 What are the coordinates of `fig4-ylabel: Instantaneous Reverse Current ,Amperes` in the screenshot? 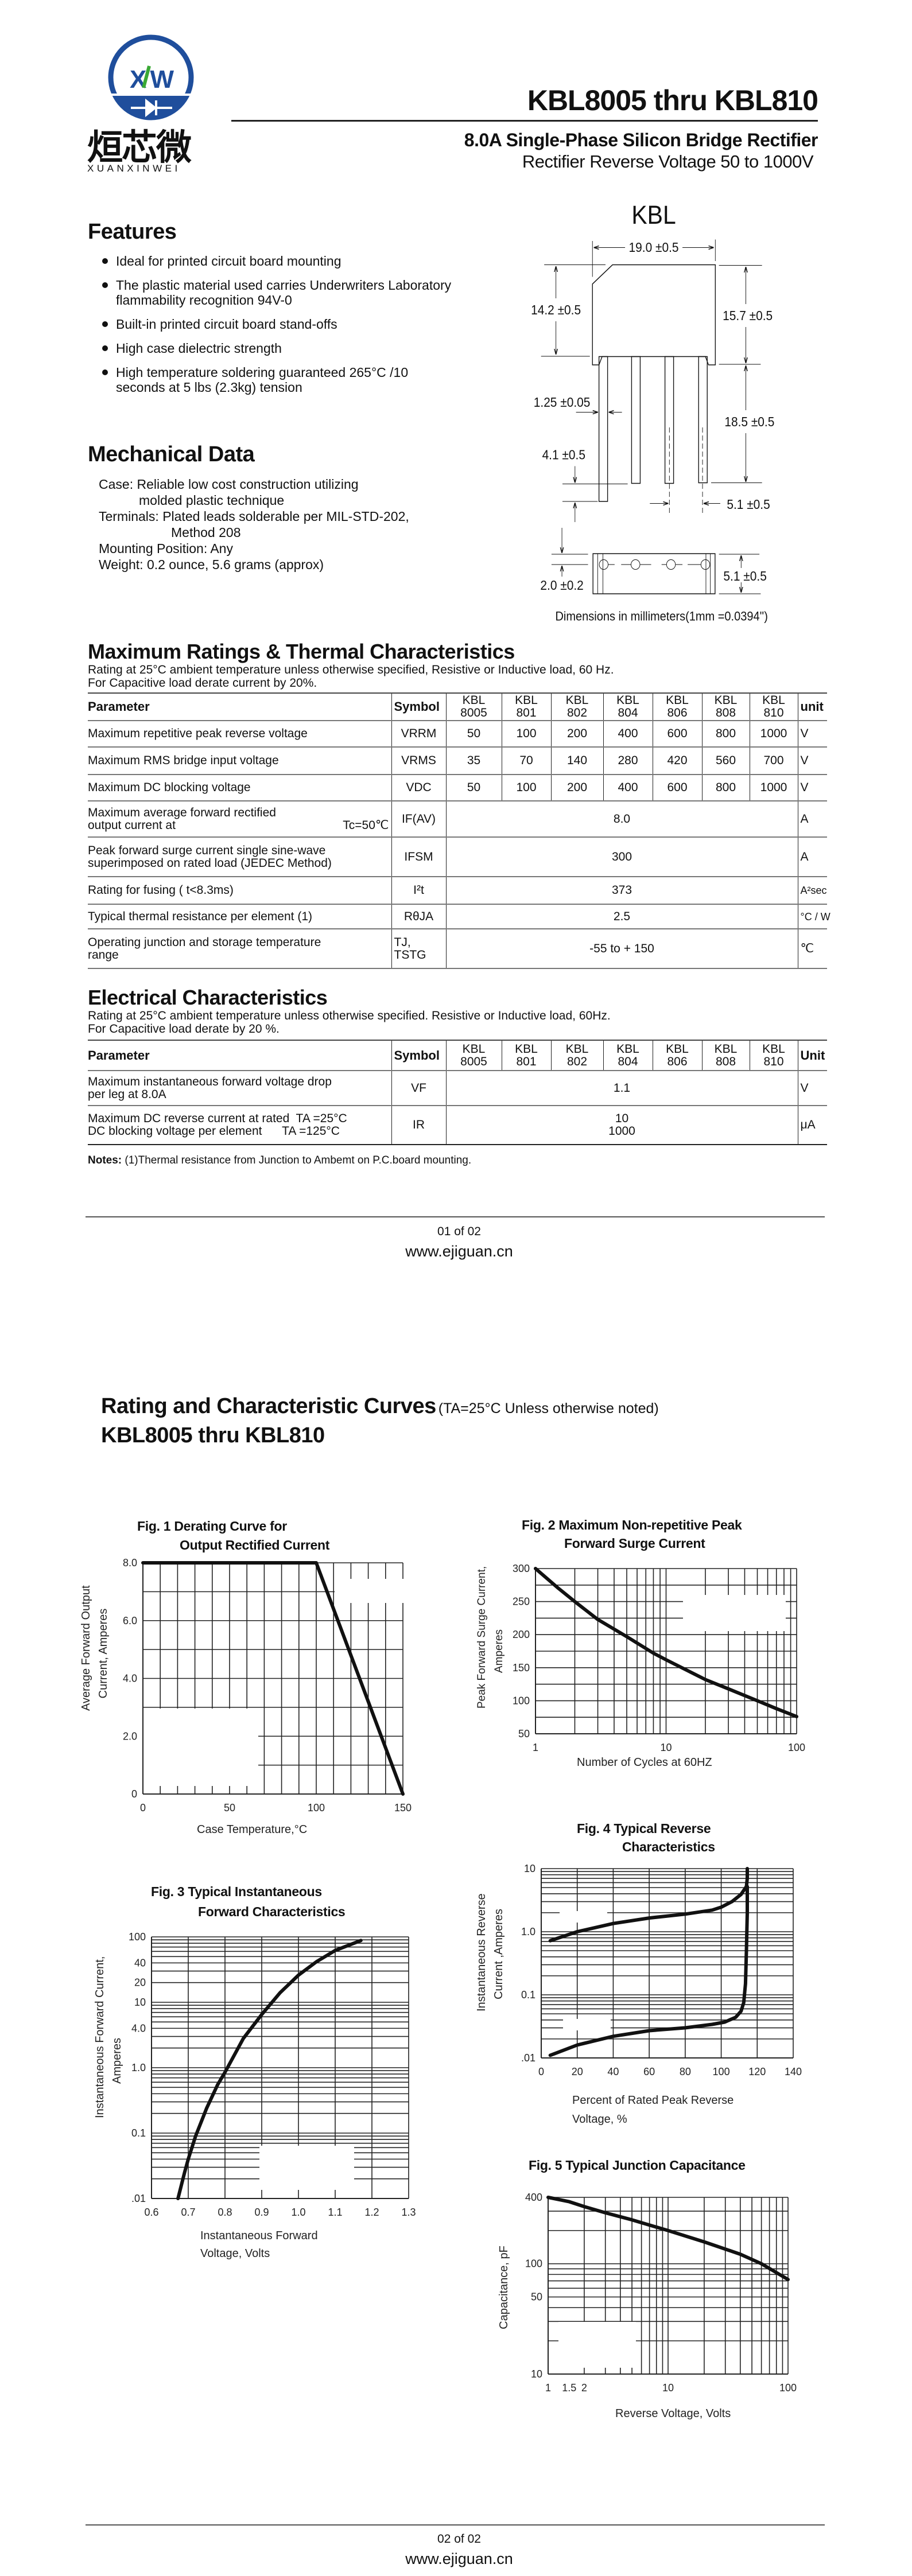 It's located at (490, 1952).